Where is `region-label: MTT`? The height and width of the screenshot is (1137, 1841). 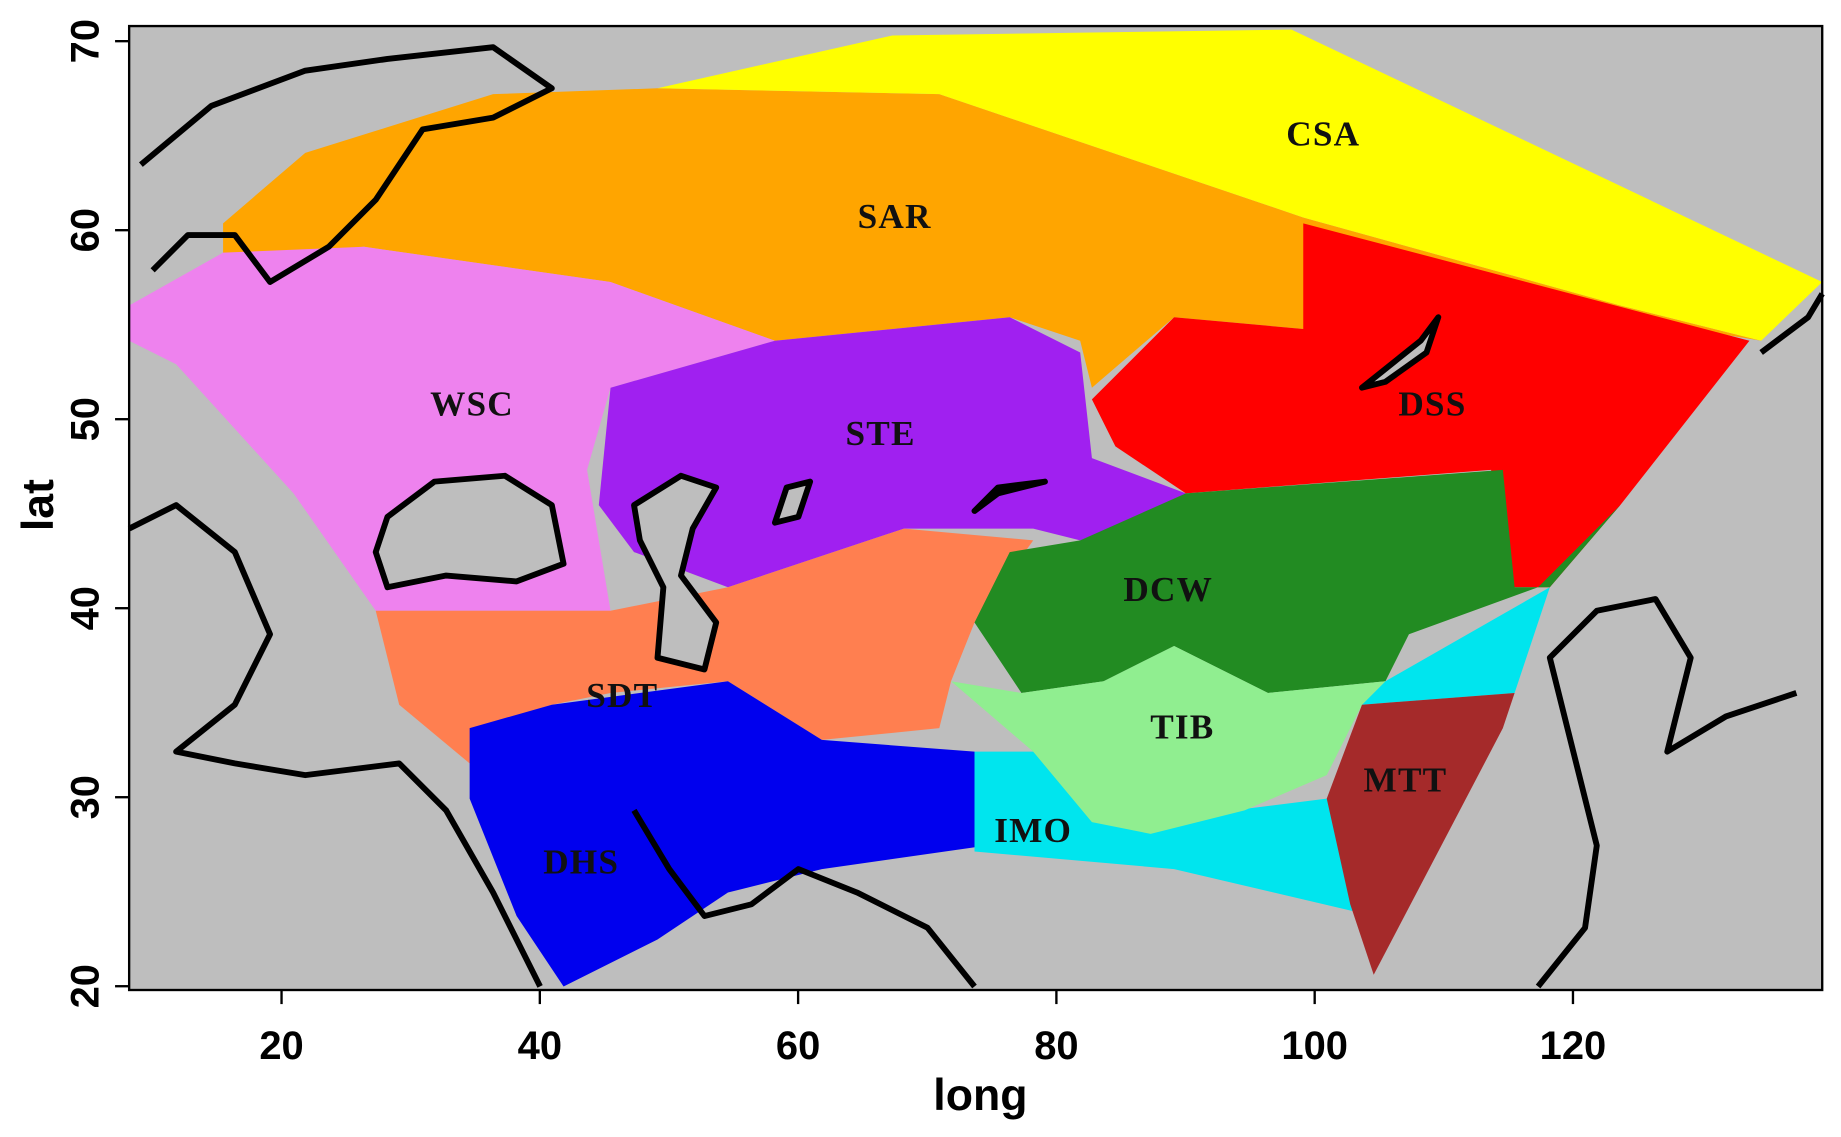 region-label: MTT is located at coordinates (1406, 779).